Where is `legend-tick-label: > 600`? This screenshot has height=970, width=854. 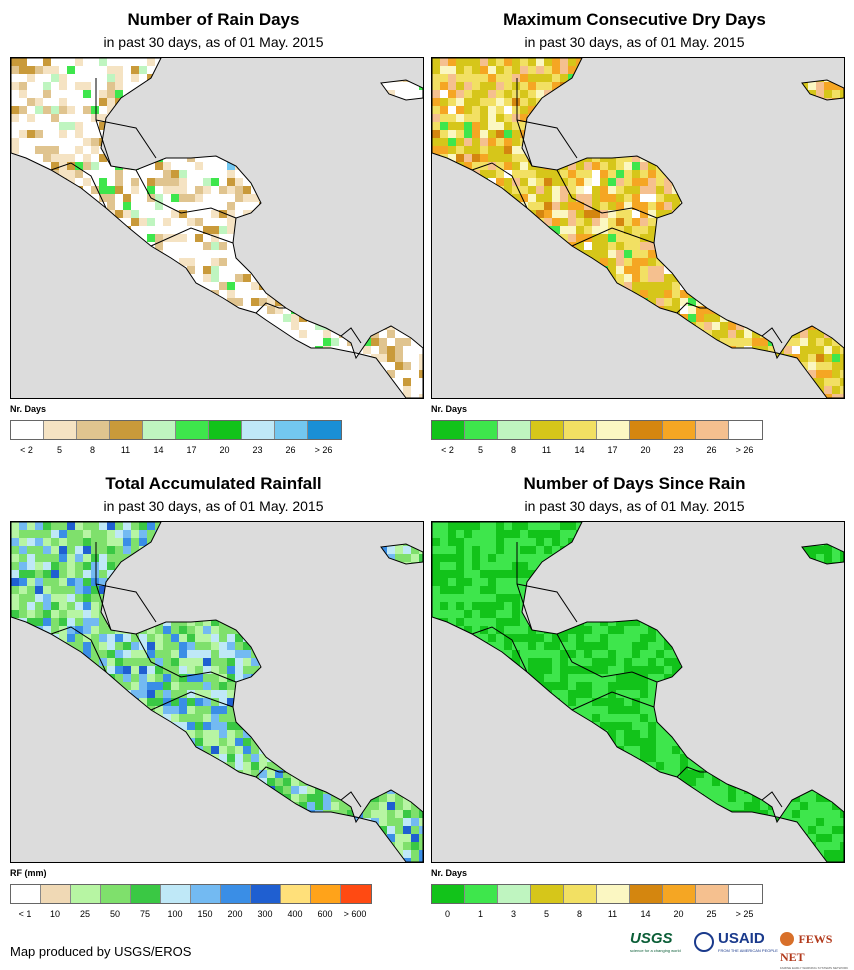
legend-tick-label: > 600 is located at coordinates (355, 914).